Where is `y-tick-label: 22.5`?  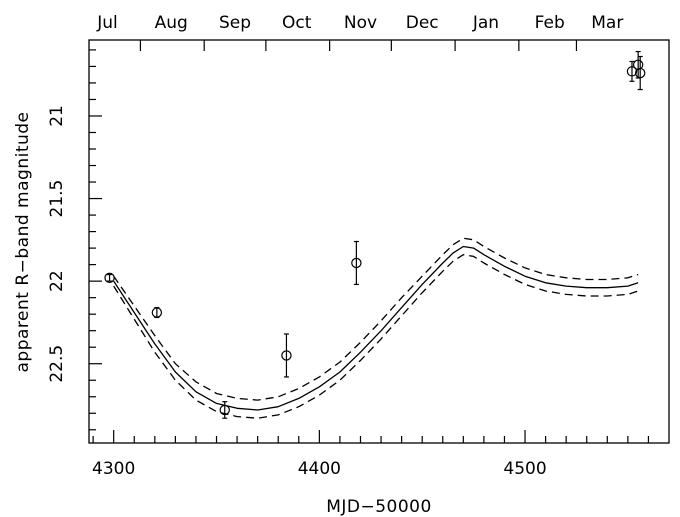
y-tick-label: 22.5 is located at coordinates (57, 364).